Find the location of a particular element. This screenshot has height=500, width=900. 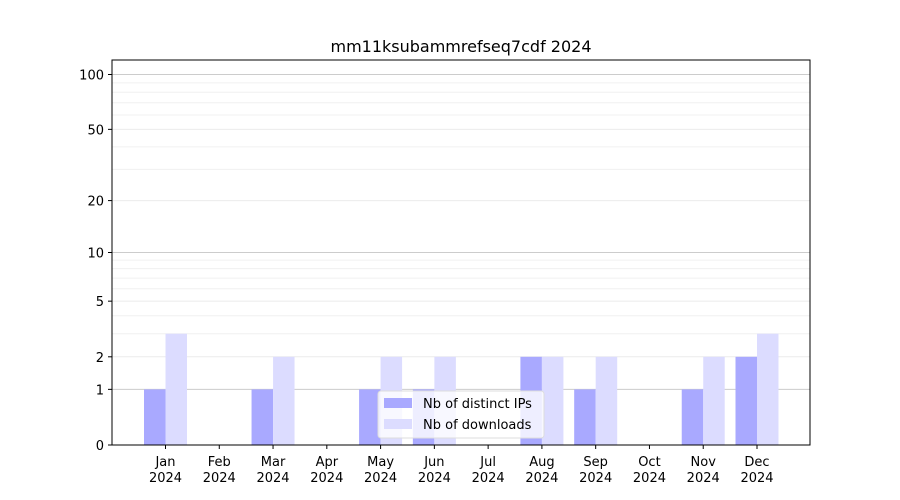

x-tick-label-month: Mar is located at coordinates (273, 462).